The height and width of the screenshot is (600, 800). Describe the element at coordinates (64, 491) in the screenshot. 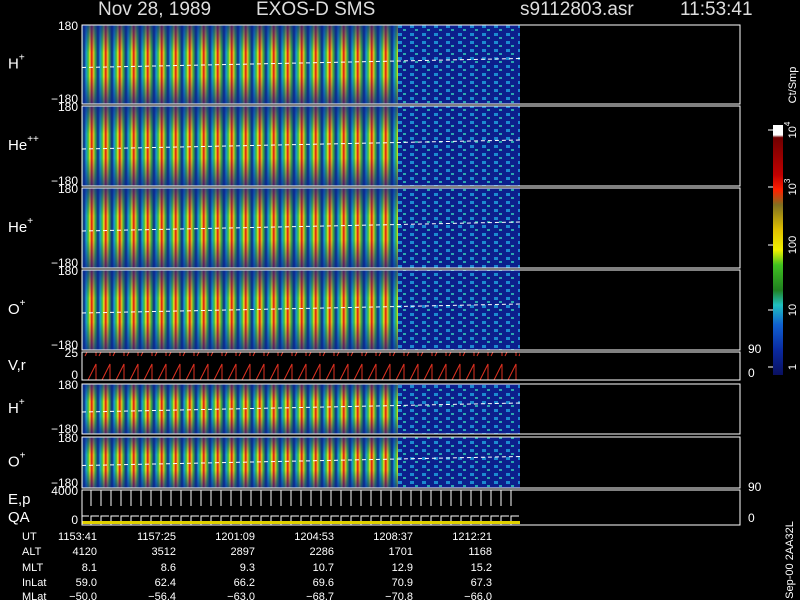

I see `y-tick-label: 4000` at that location.